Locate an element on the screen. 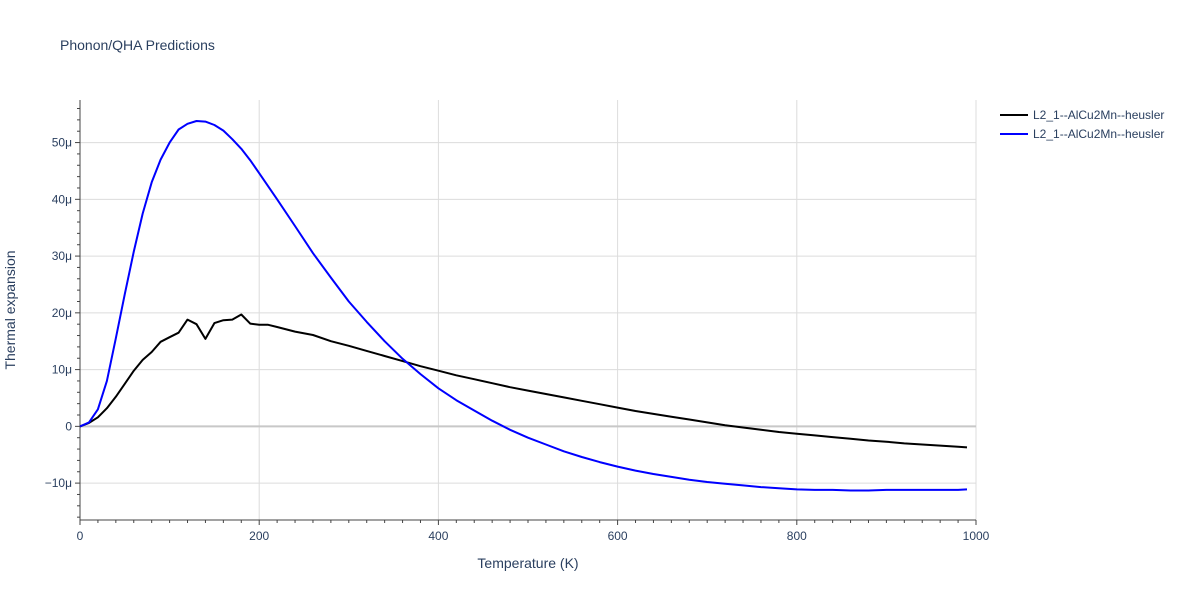 The height and width of the screenshot is (600, 1200). y-tick-label: 50μ is located at coordinates (62, 143).